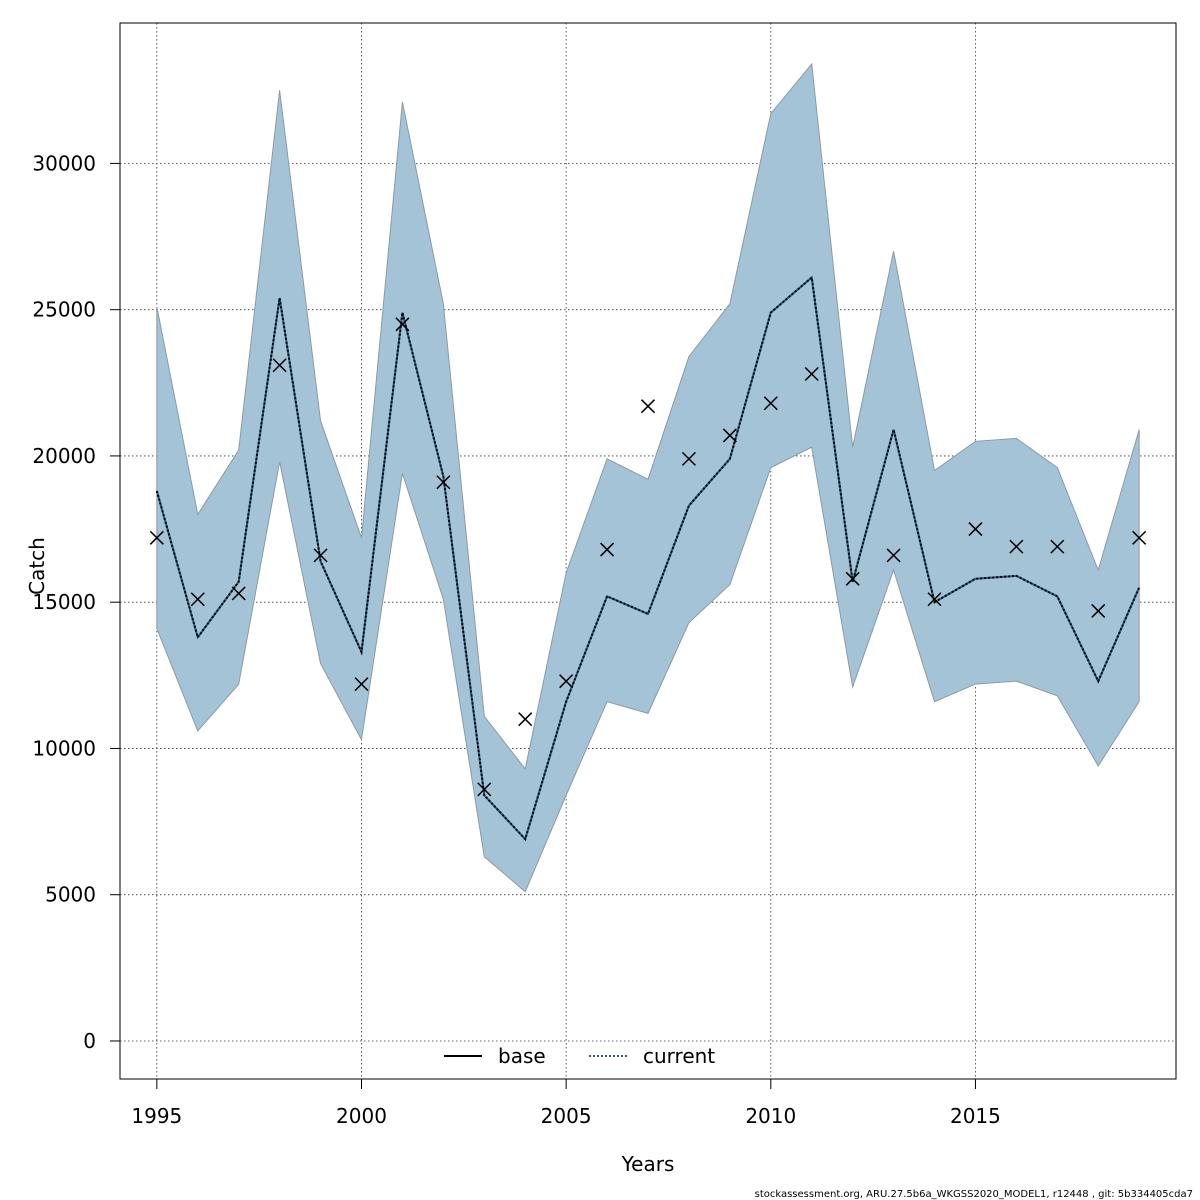  Describe the element at coordinates (64, 602) in the screenshot. I see `y-tick-label: 15000` at that location.